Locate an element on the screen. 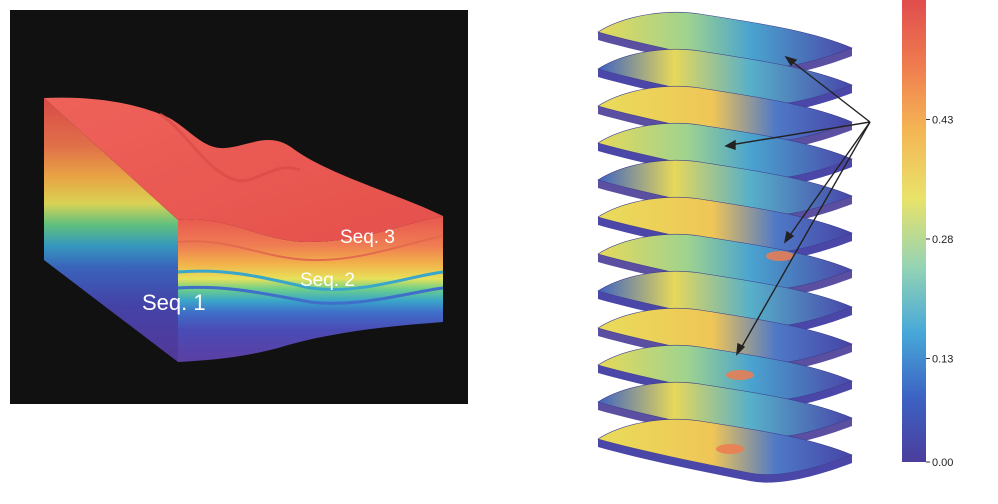 Image resolution: width=998 pixels, height=504 pixels. model-left-face is located at coordinates (111, 230).